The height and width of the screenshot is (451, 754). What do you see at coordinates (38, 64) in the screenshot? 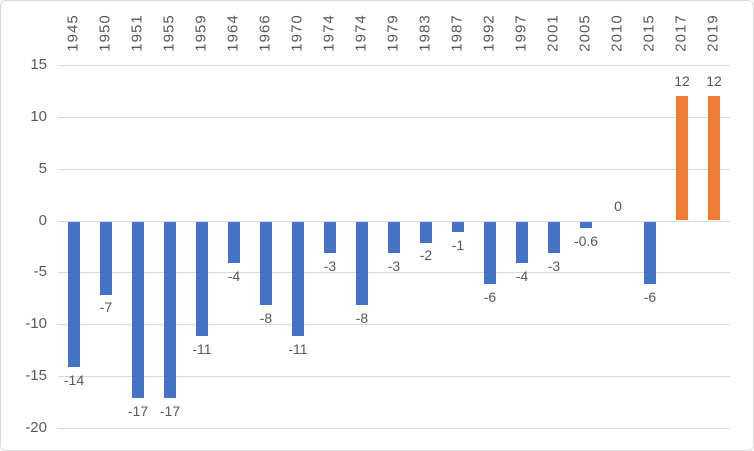
I see `y-axis-tick-label: 15` at bounding box center [38, 64].